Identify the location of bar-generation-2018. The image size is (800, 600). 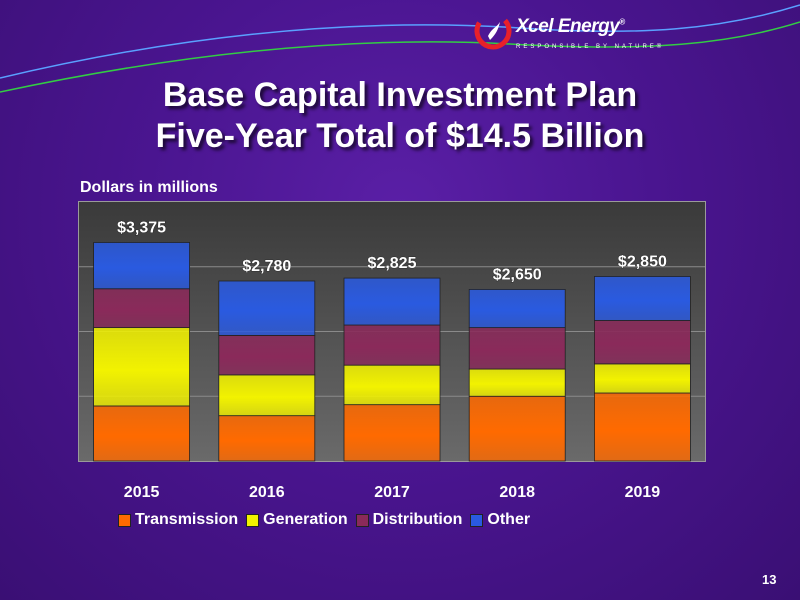
(517, 382).